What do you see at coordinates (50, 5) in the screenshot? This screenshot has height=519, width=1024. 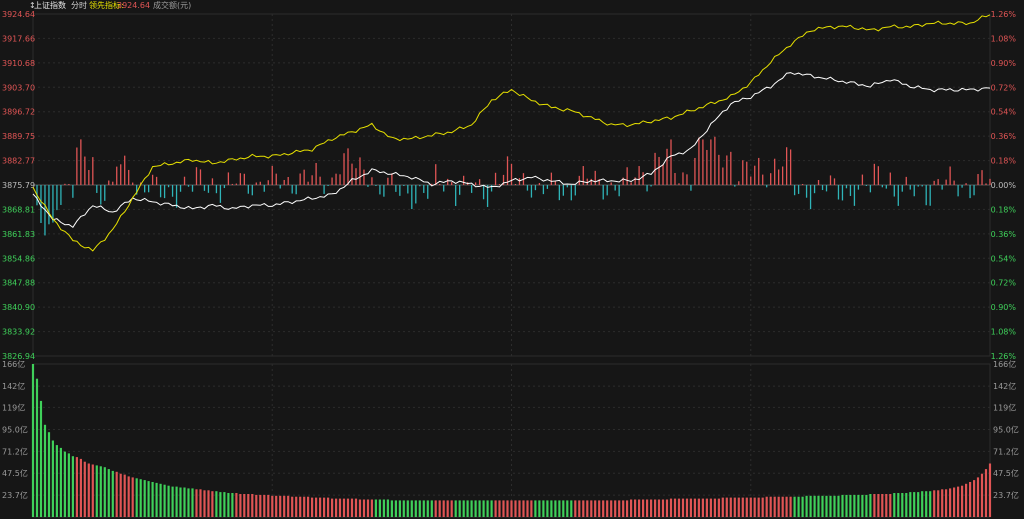 I see `index-name: 上证指数` at bounding box center [50, 5].